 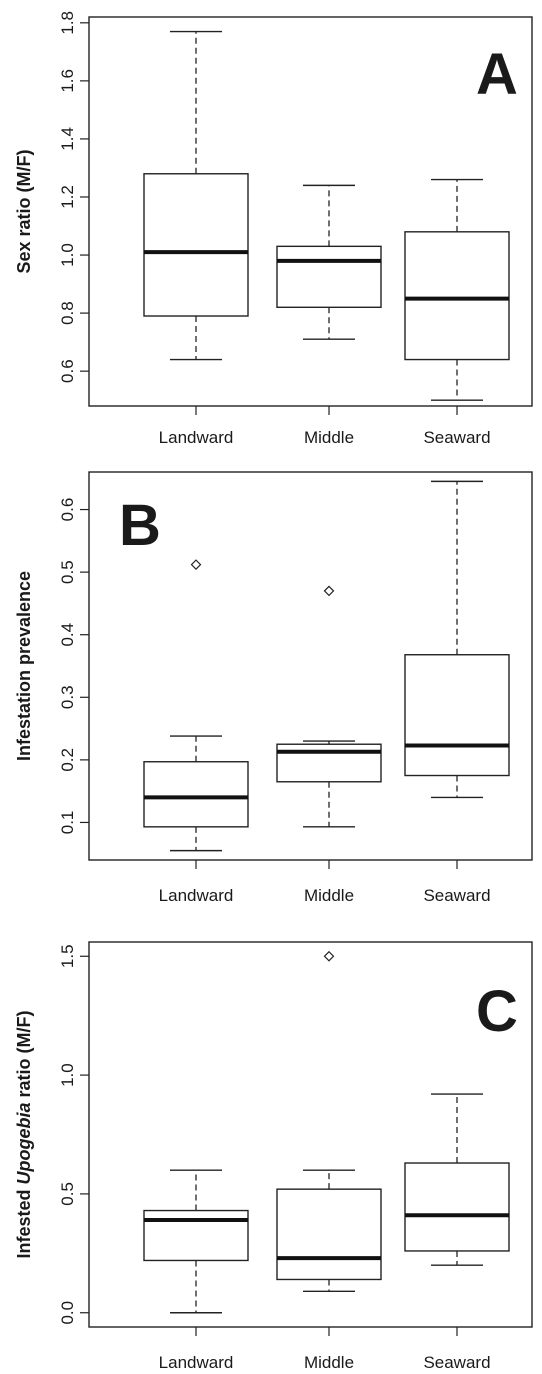 I want to click on panel-letter-a: A, so click(x=497, y=74).